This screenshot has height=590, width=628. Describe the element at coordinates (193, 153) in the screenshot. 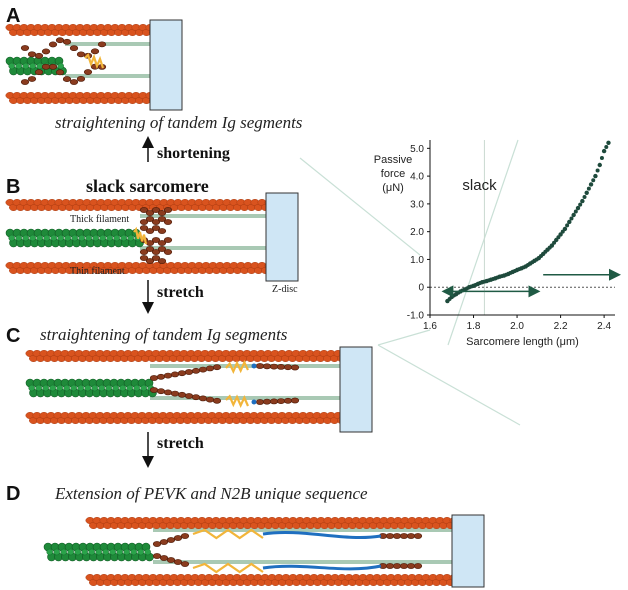

I see `shortening-label: shortening` at that location.